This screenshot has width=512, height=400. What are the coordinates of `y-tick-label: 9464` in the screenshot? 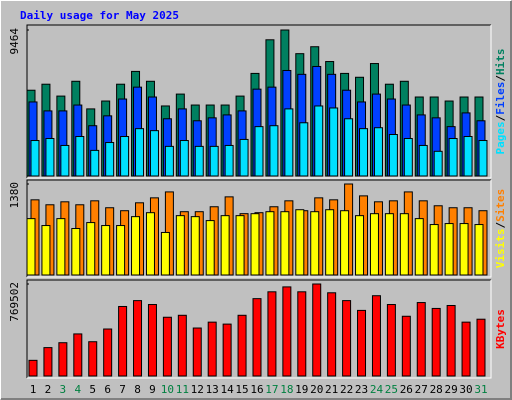 It's located at (14, 41).